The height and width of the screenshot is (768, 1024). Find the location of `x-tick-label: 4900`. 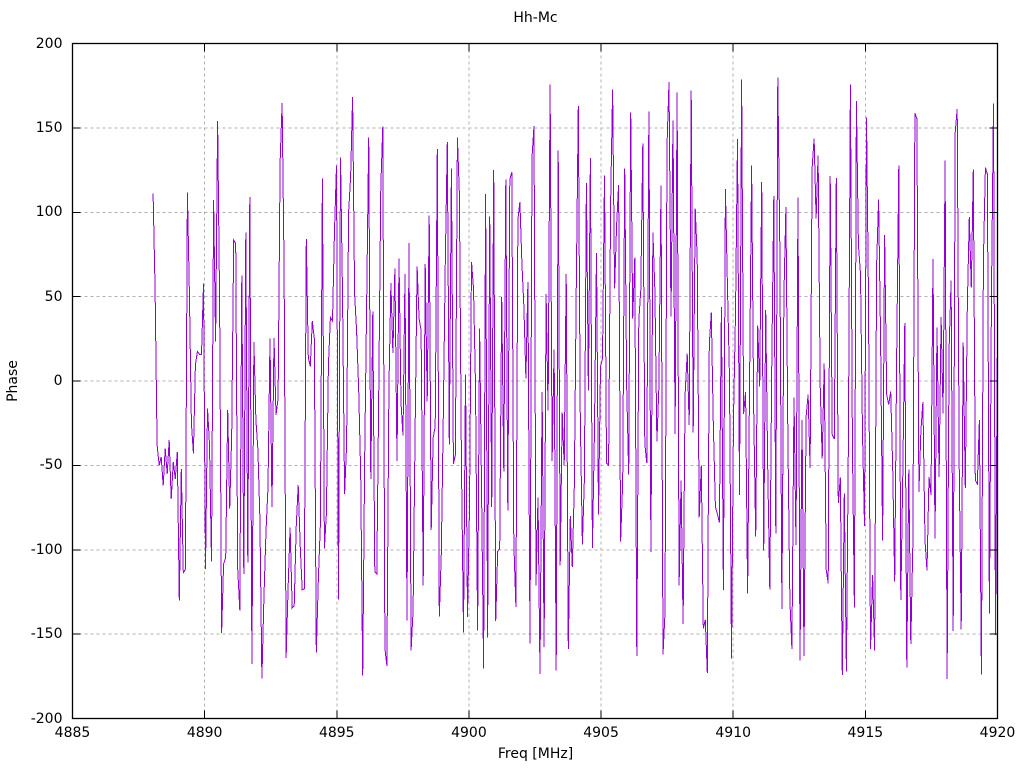

x-tick-label: 4900 is located at coordinates (469, 732).